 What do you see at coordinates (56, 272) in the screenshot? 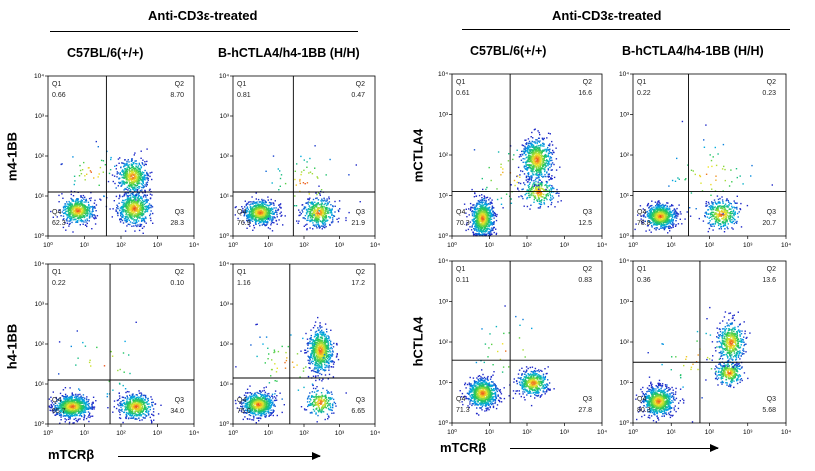
I see `quadrant-name-q1: Q1` at bounding box center [56, 272].